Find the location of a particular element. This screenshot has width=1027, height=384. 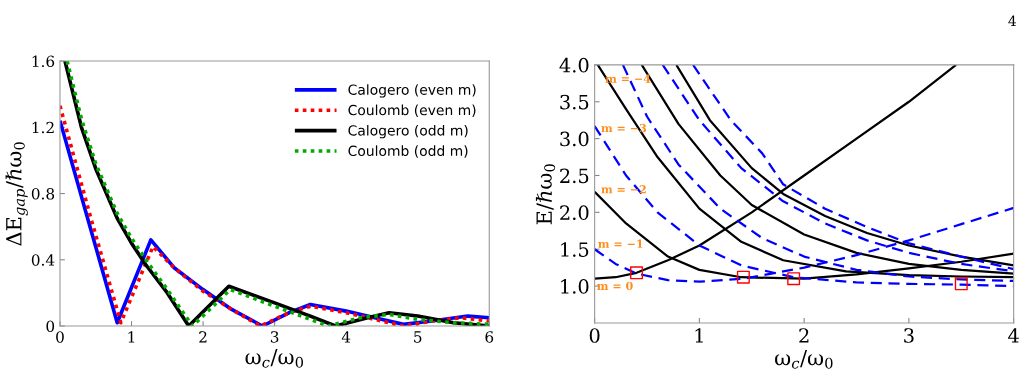

text: 4 is located at coordinates (1012, 20).